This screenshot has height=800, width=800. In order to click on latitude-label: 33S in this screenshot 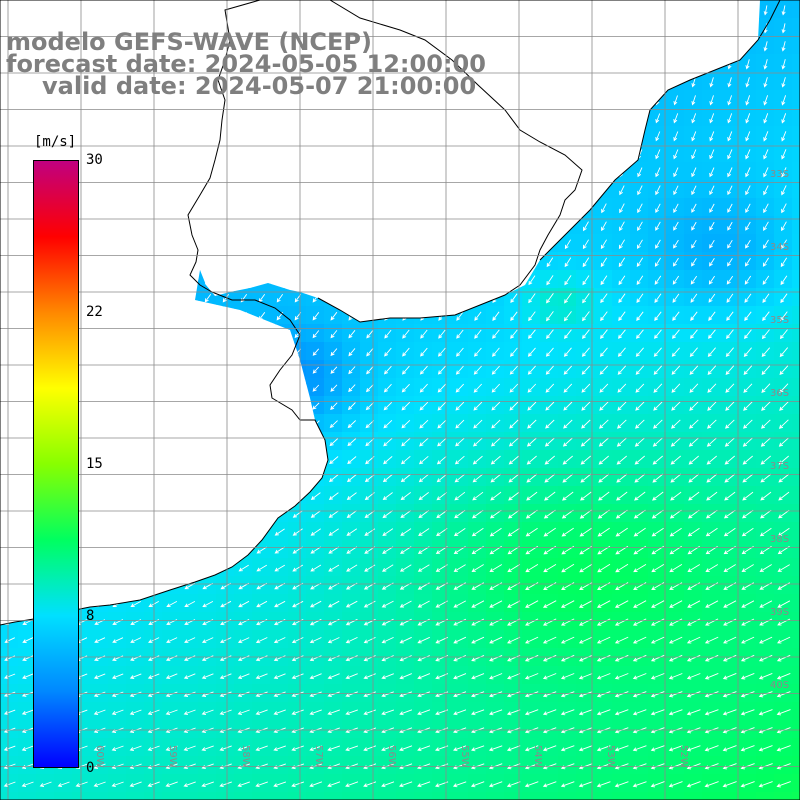, I will do `click(779, 174)`.